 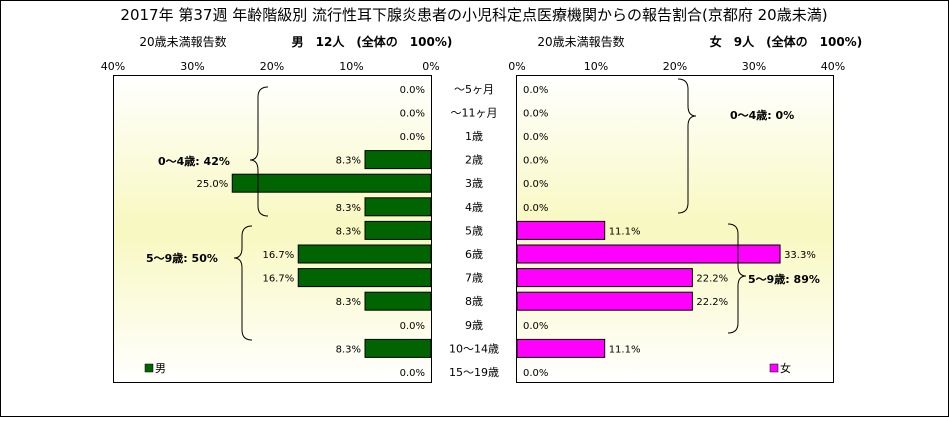 What do you see at coordinates (762, 115) in the screenshot?
I see `right-group-label-0-4: 0～4歳: 0%` at bounding box center [762, 115].